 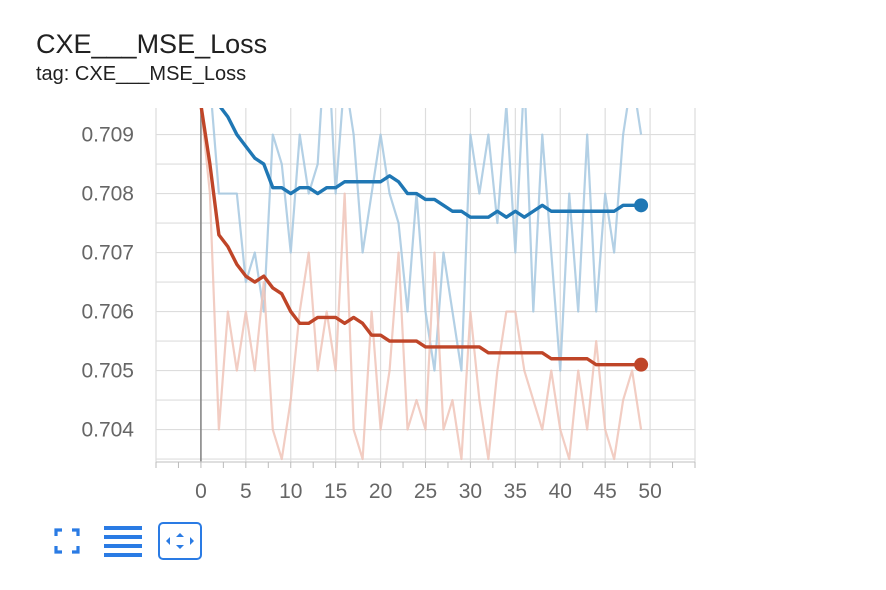 What do you see at coordinates (107, 135) in the screenshot?
I see `y-tick-label: 0.709` at bounding box center [107, 135].